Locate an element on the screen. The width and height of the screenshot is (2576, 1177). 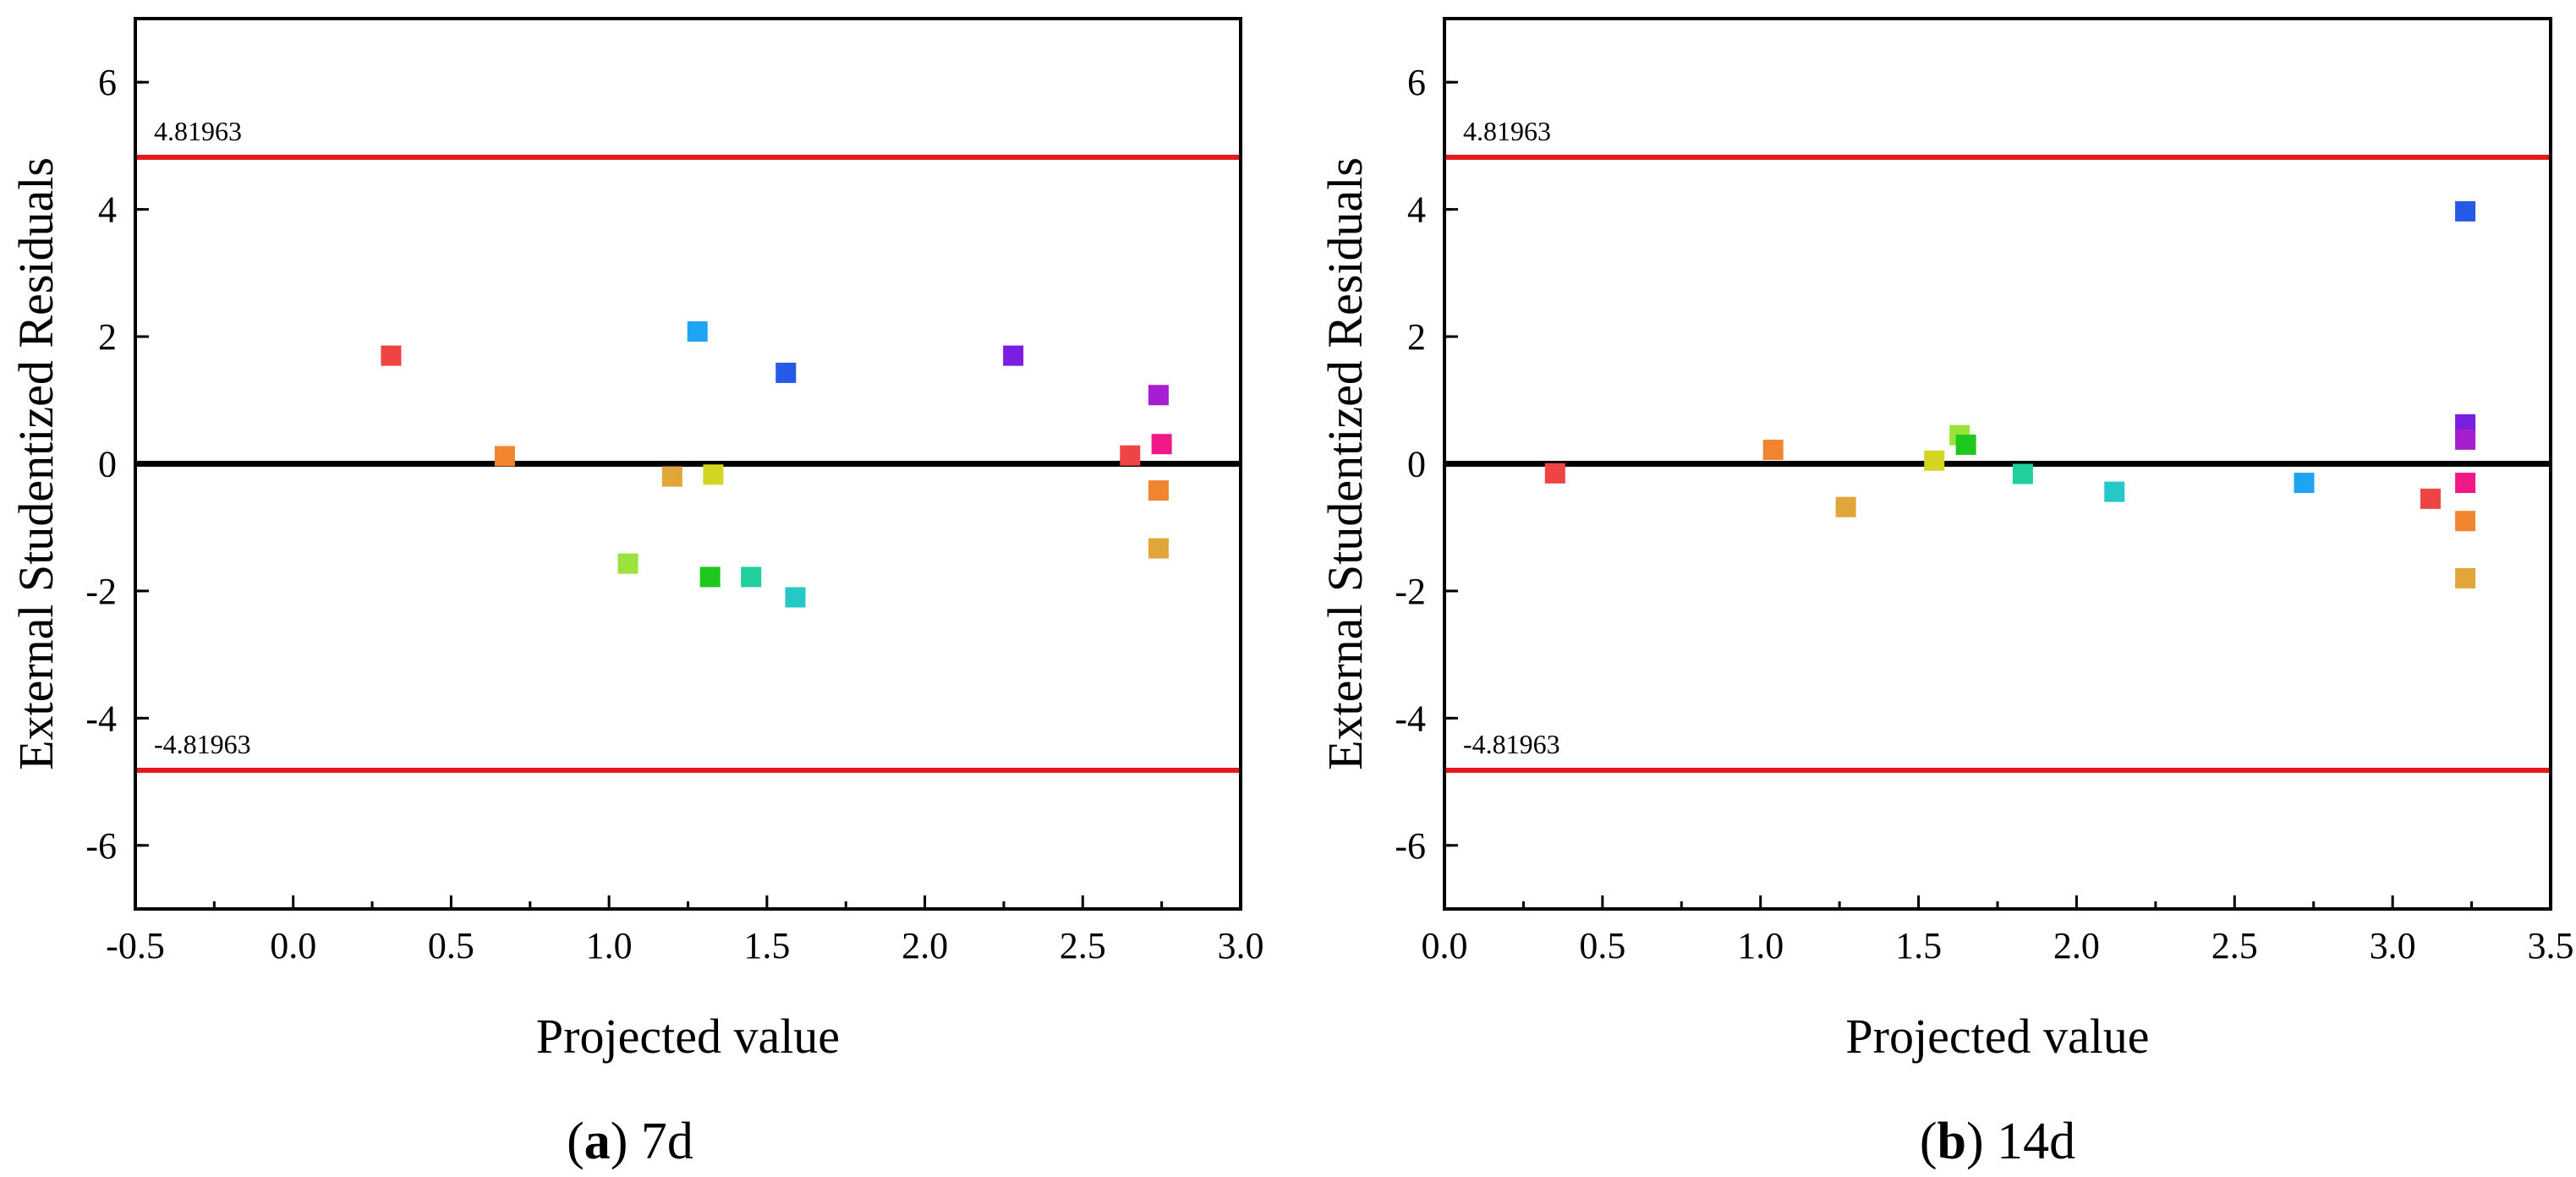
caption-suffix: ) 7d is located at coordinates (652, 1141).